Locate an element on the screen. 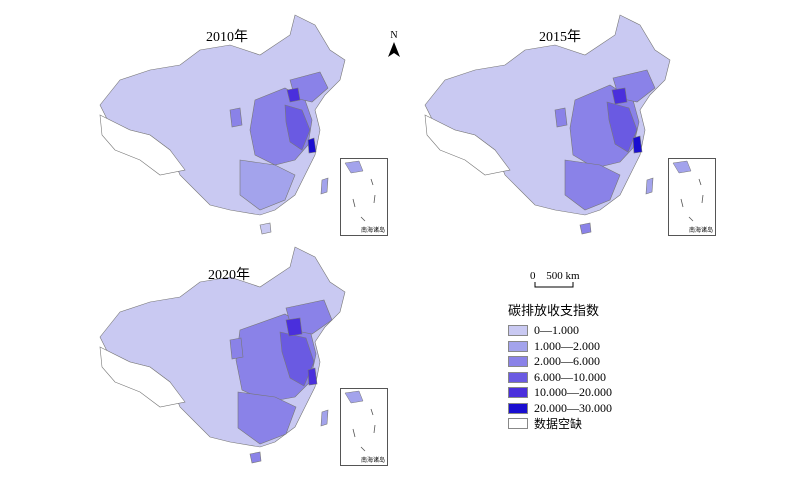  legend-label: 0—1.000 is located at coordinates (556, 330).